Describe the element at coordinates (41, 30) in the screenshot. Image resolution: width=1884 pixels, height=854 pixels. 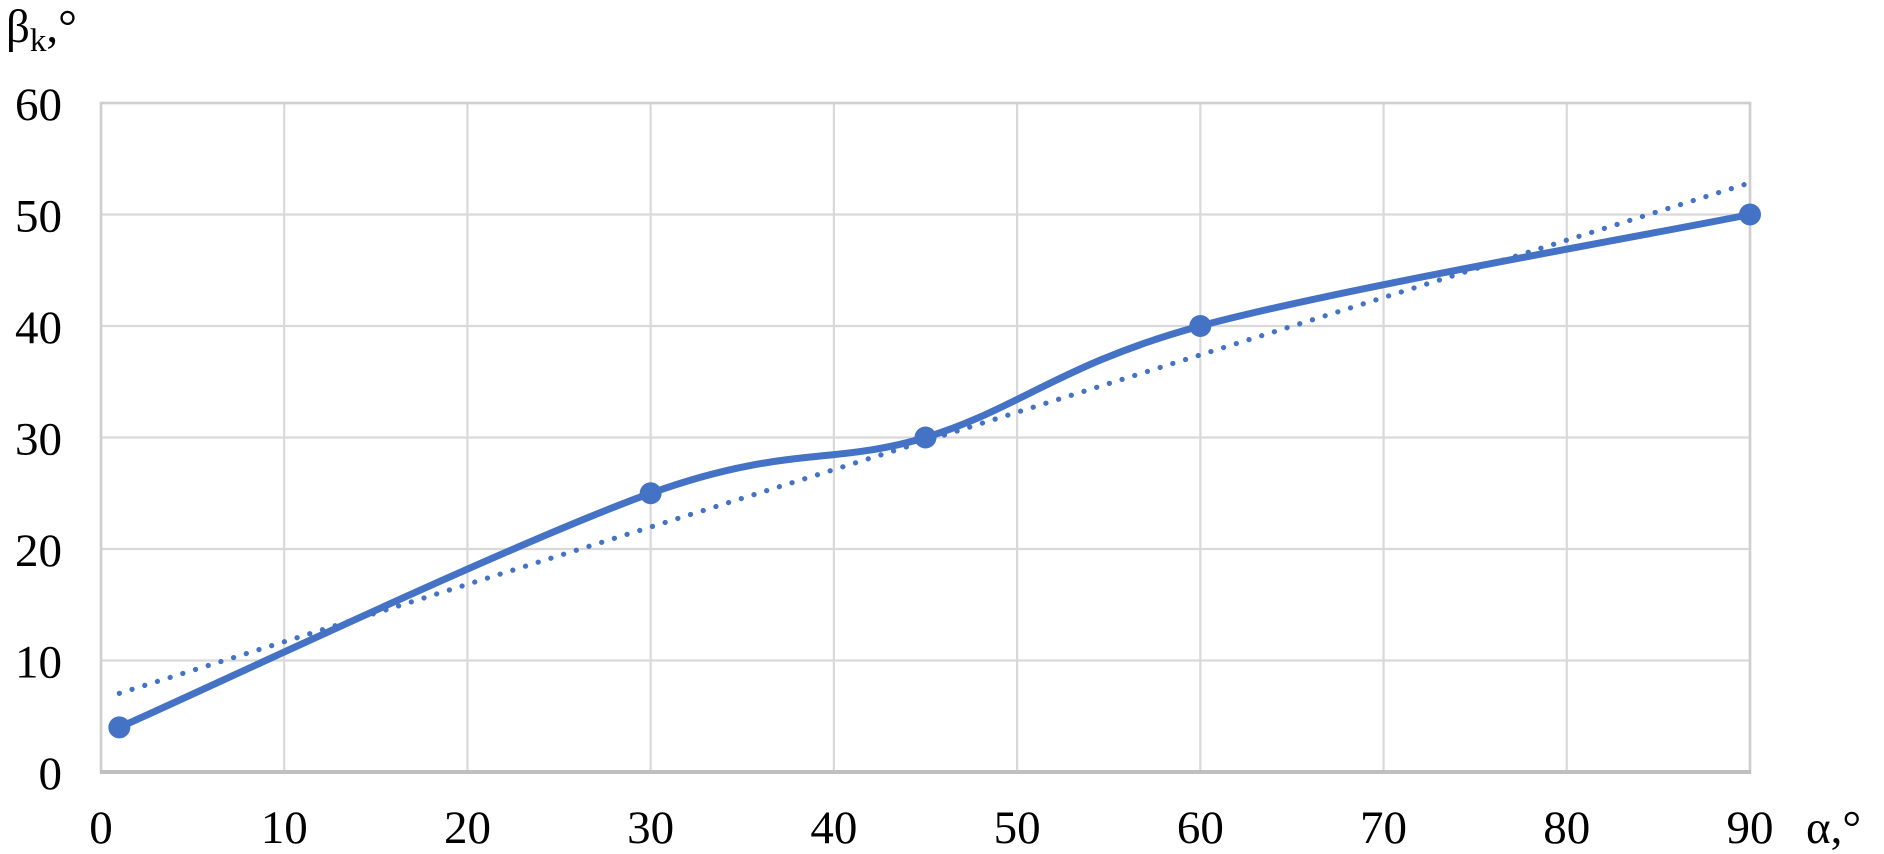
I see `y-axis-title: βk,°` at that location.